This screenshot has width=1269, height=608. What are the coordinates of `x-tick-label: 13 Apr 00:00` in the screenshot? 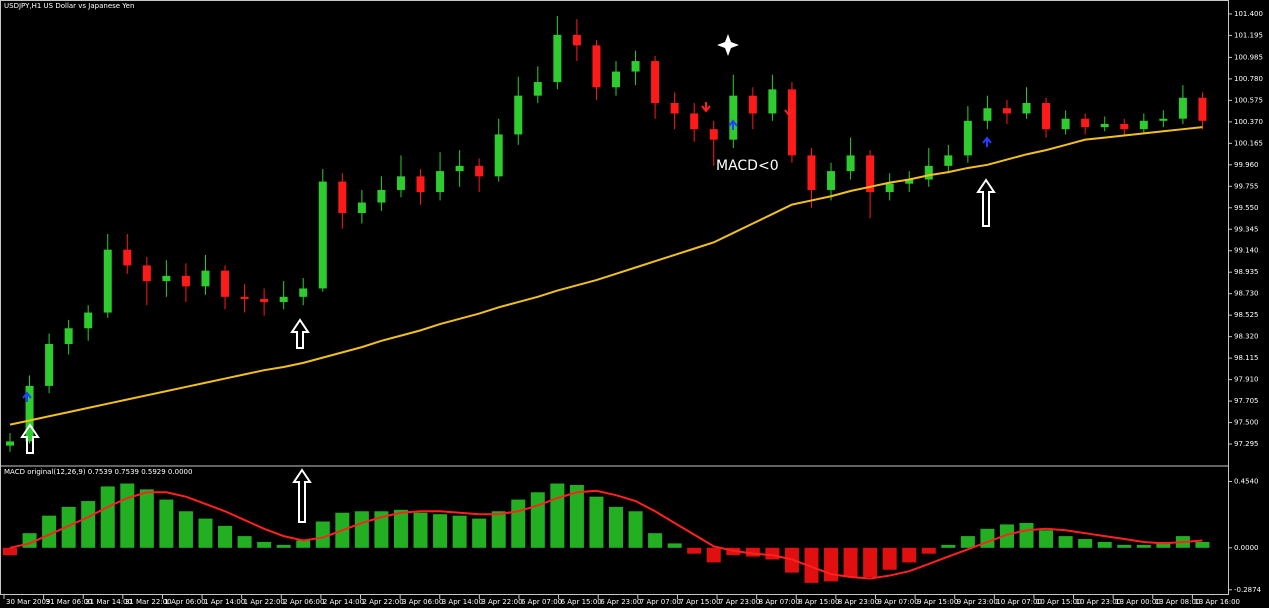 It's located at (1138, 602).